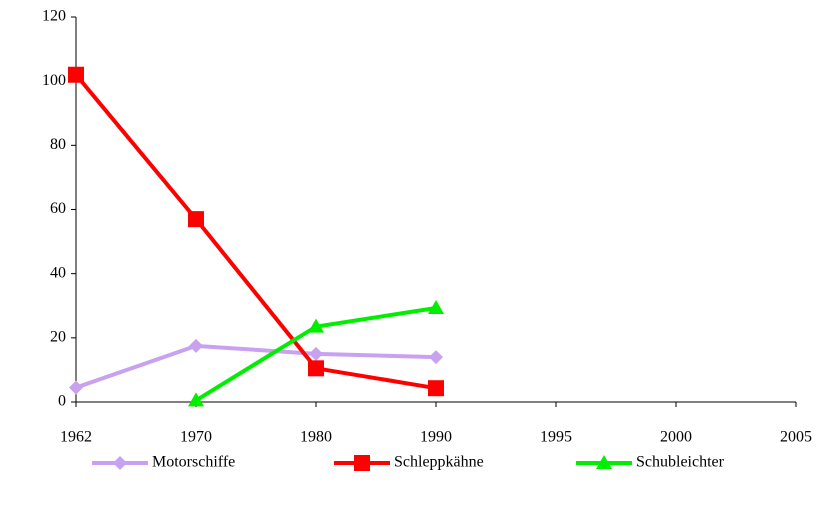 The image size is (836, 505). What do you see at coordinates (676, 437) in the screenshot?
I see `x-tick-label: 2000` at bounding box center [676, 437].